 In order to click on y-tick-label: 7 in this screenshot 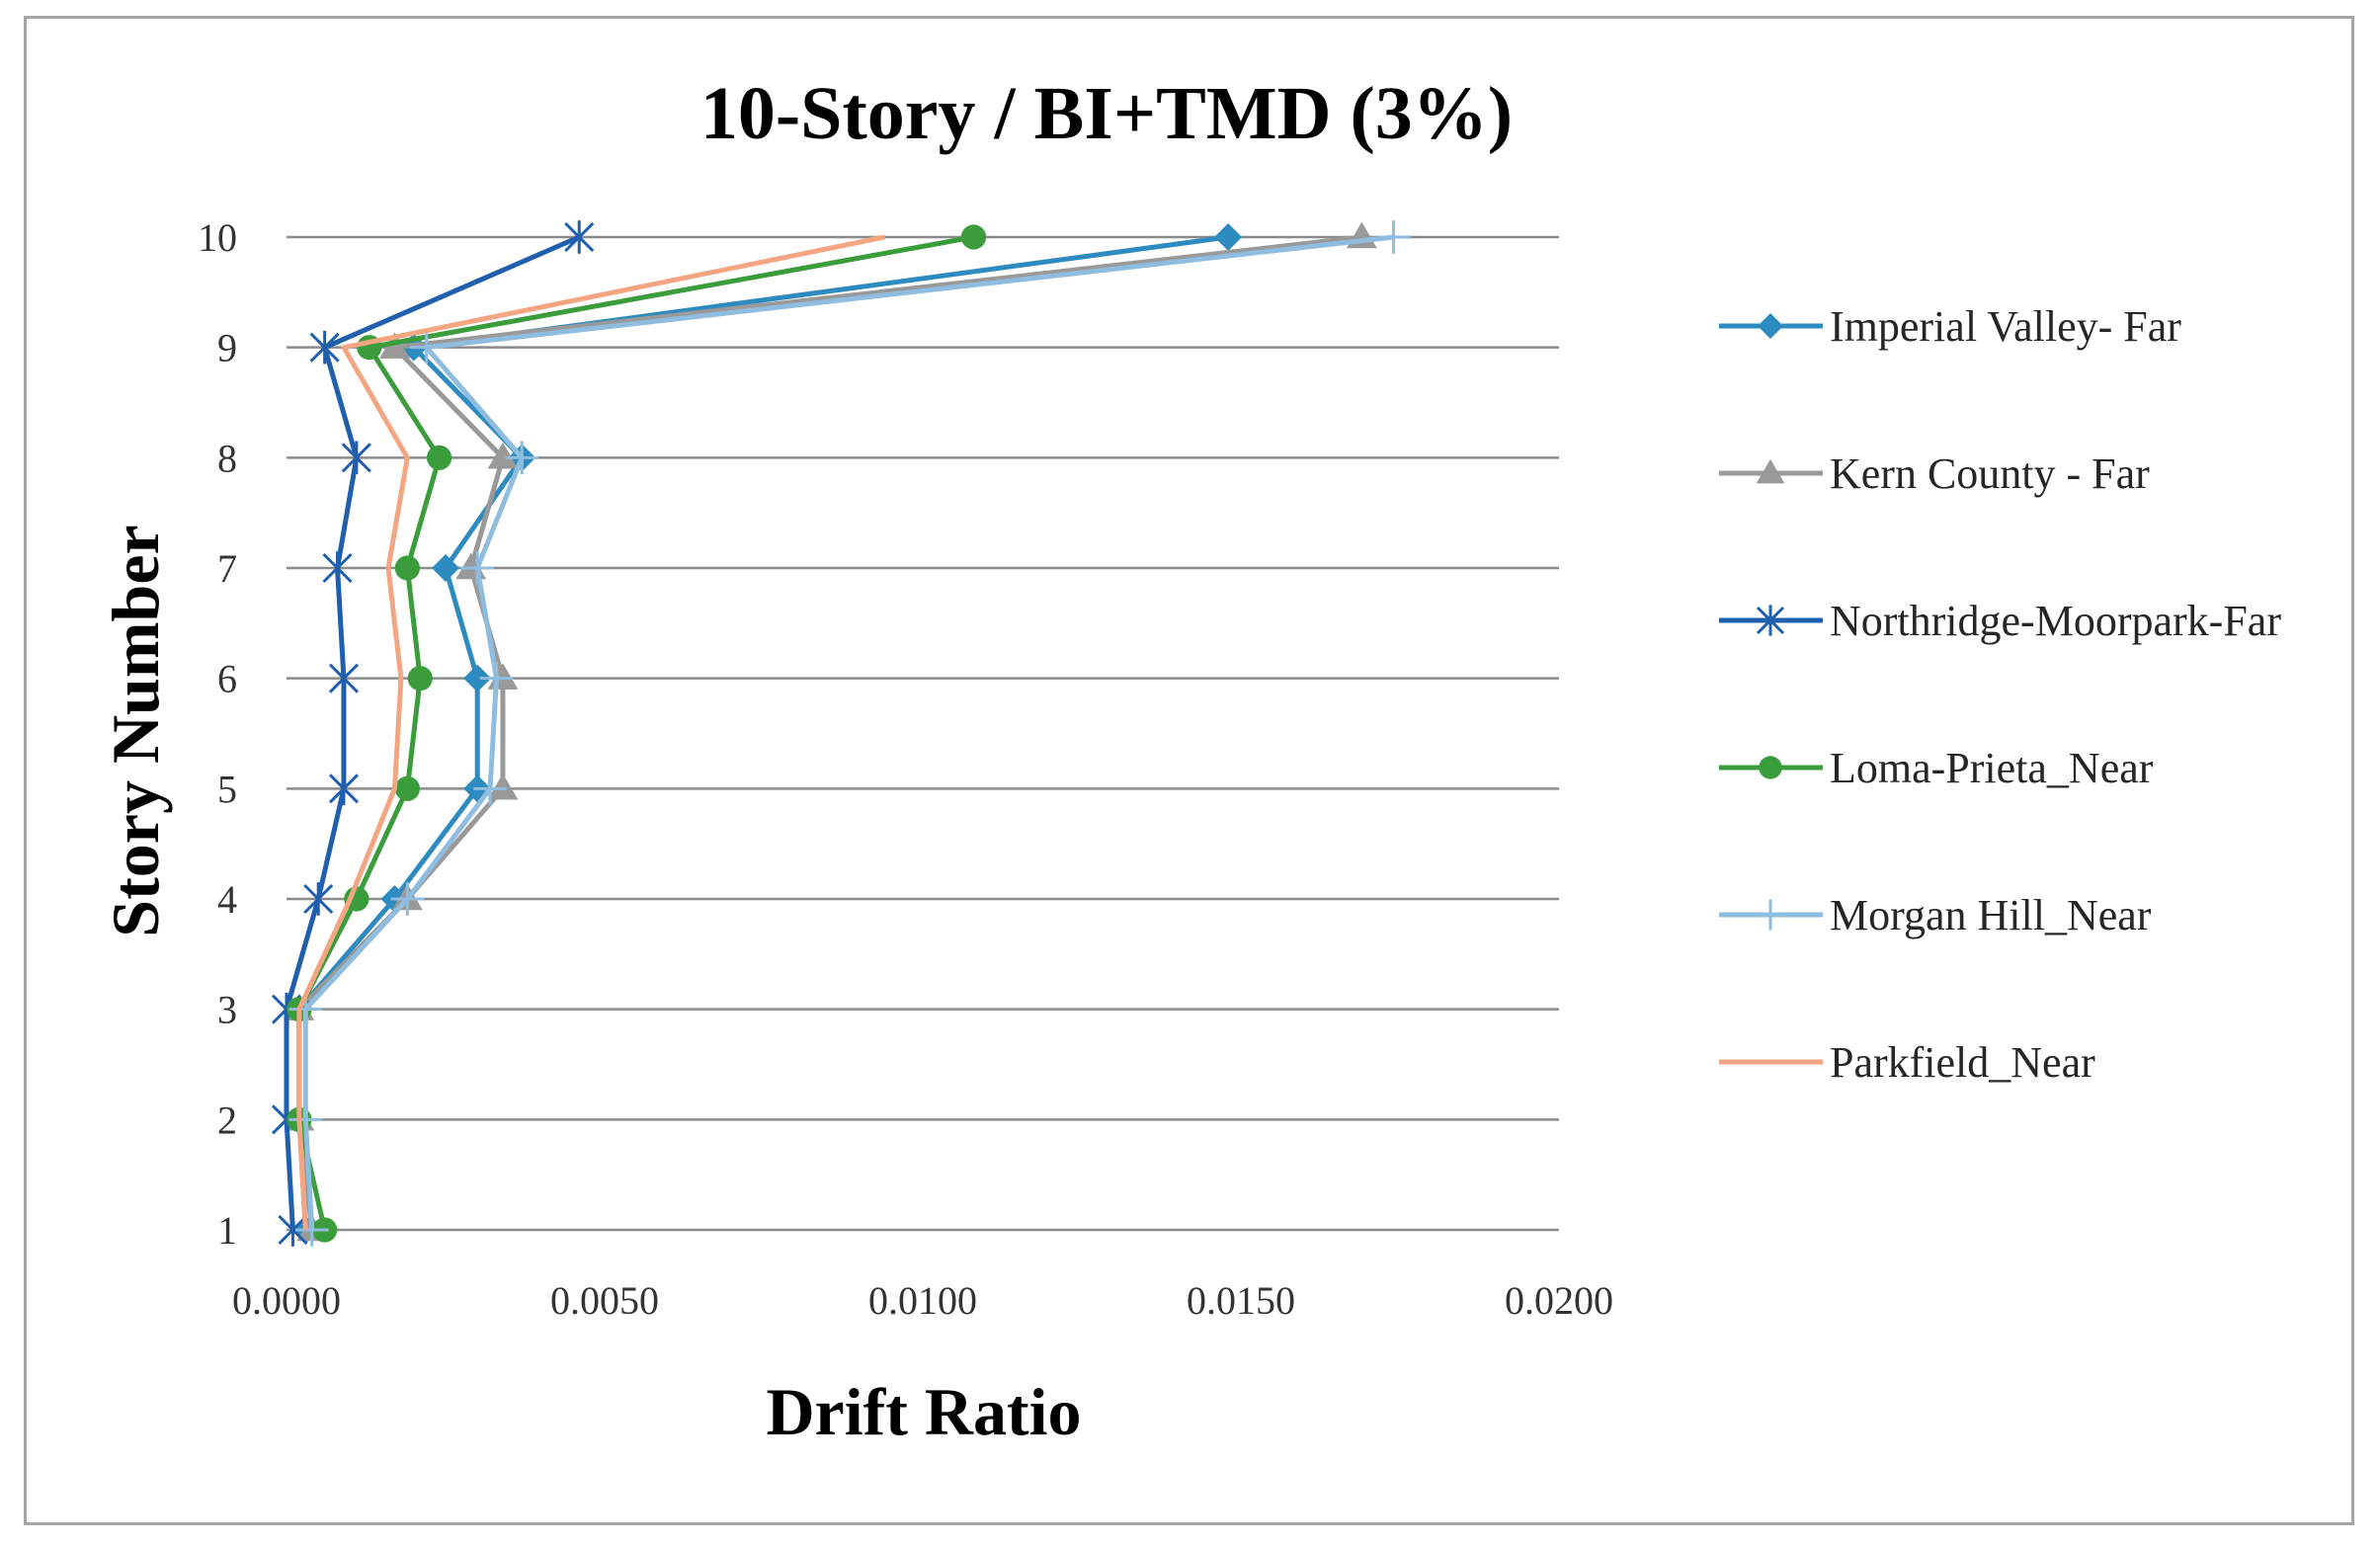, I will do `click(227, 568)`.